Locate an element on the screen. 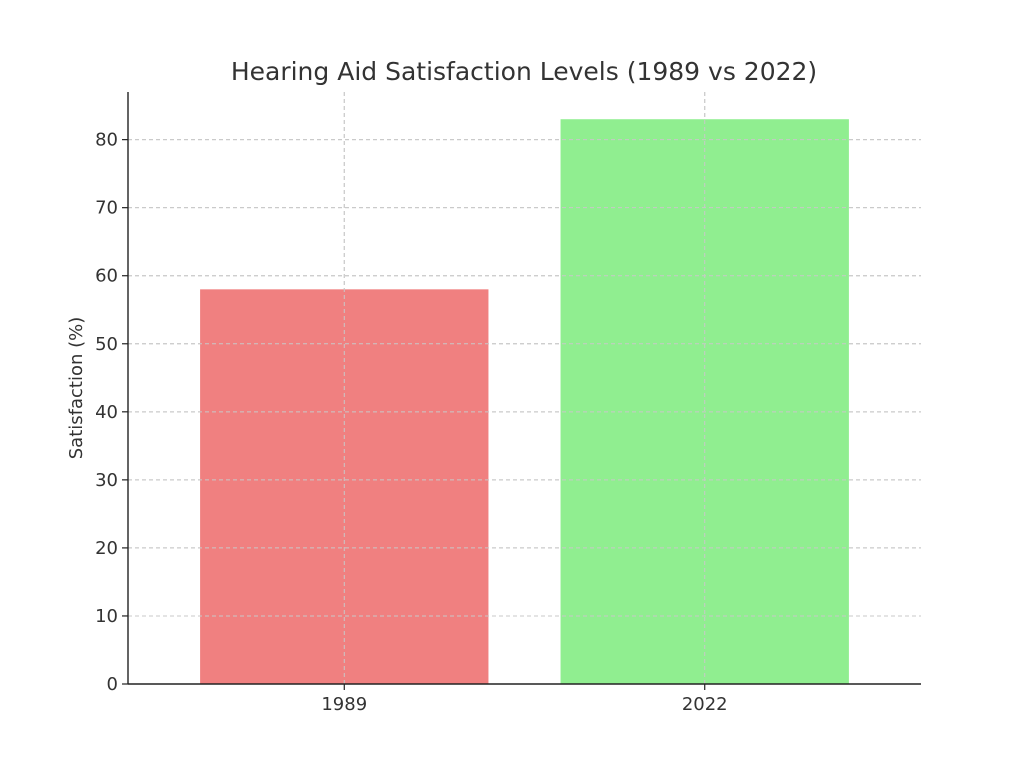 This screenshot has width=1024, height=772. x-tick-label: 1989 is located at coordinates (344, 704).